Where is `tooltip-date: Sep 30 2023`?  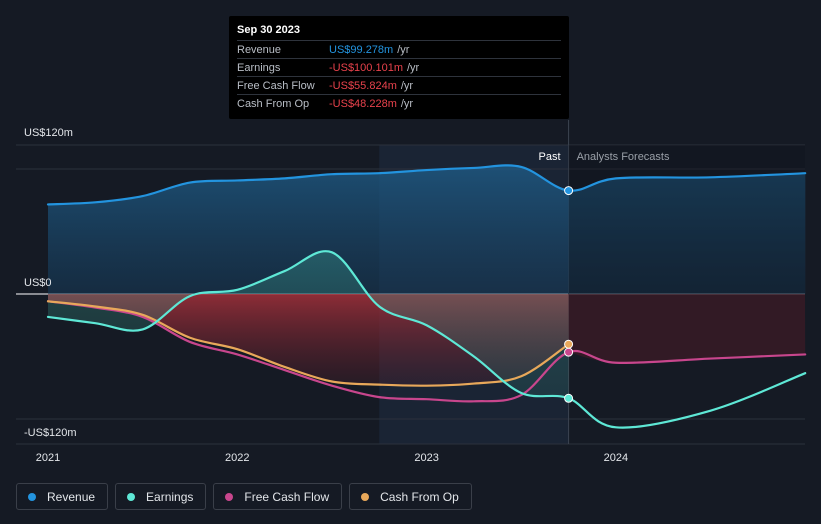 tooltip-date: Sep 30 2023 is located at coordinates (268, 30).